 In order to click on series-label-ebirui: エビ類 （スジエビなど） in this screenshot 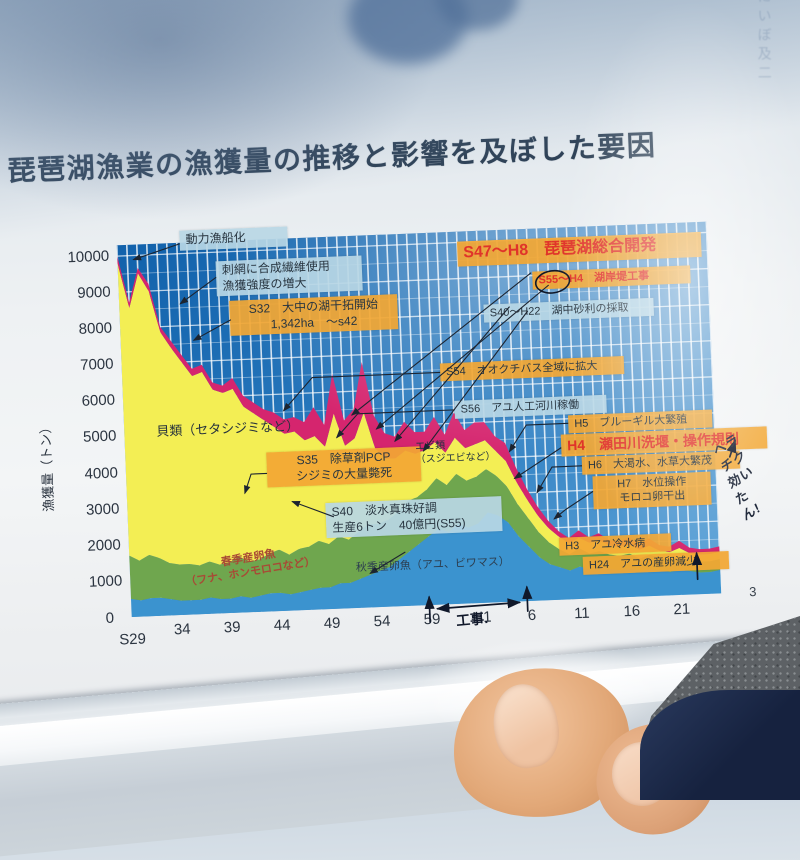, I will do `click(455, 452)`.